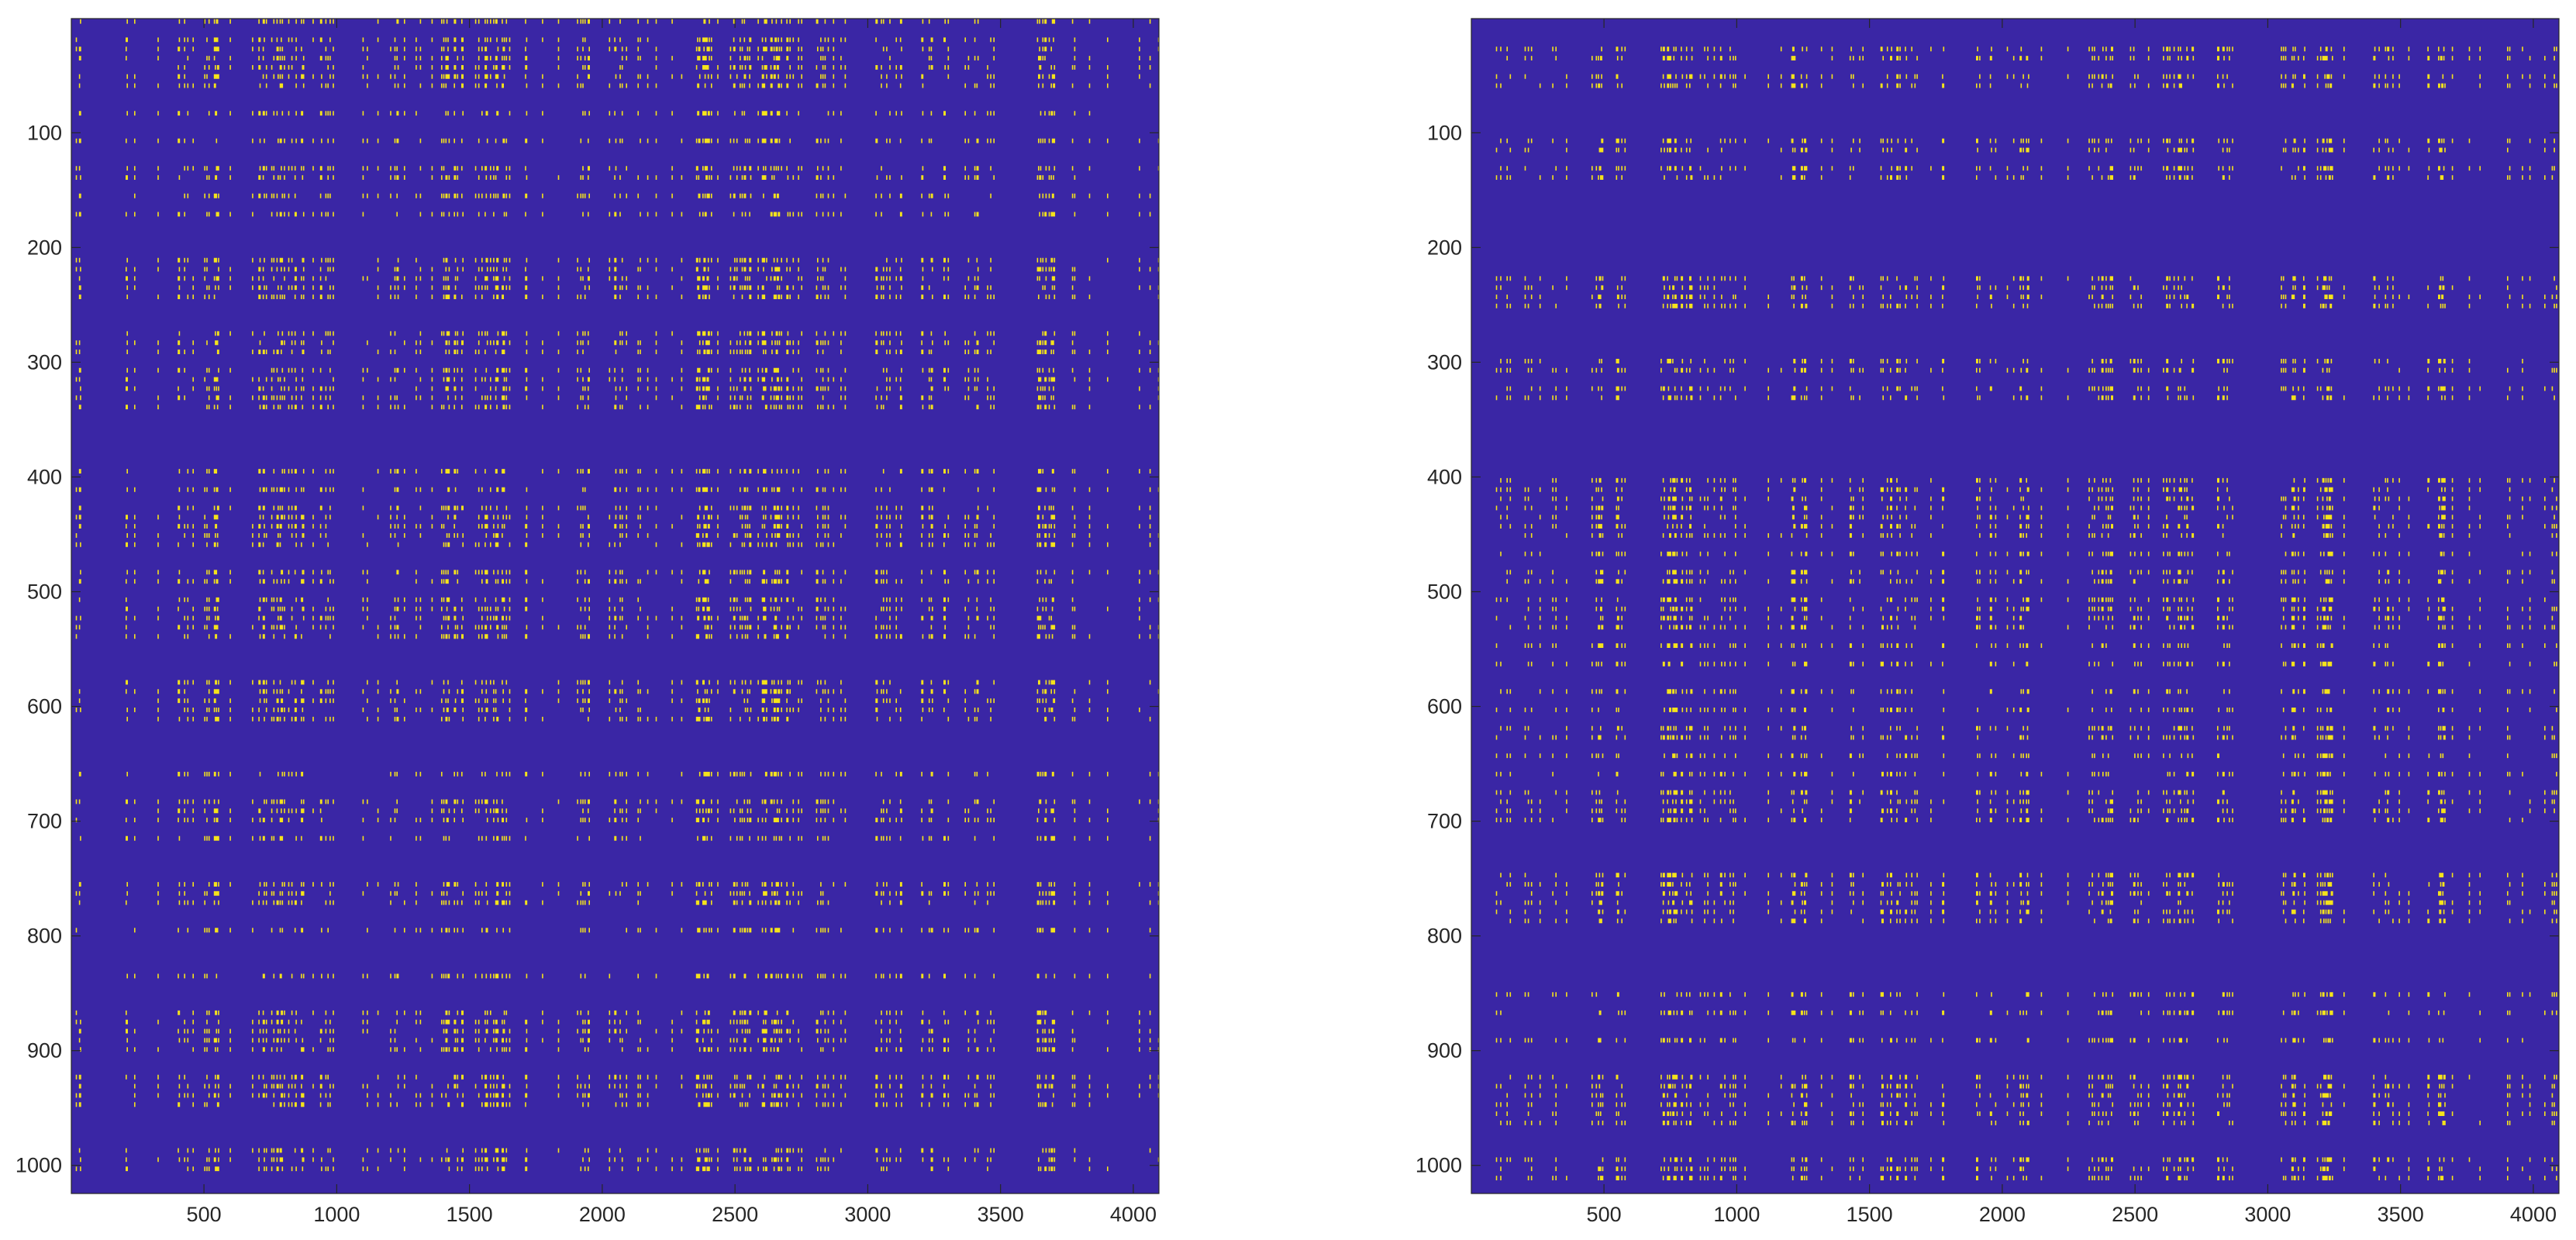 Image resolution: width=2576 pixels, height=1240 pixels. What do you see at coordinates (39, 648) in the screenshot?
I see `y-tick-labels-left: 100 200 300 400 500 600 700 800 900 1000` at bounding box center [39, 648].